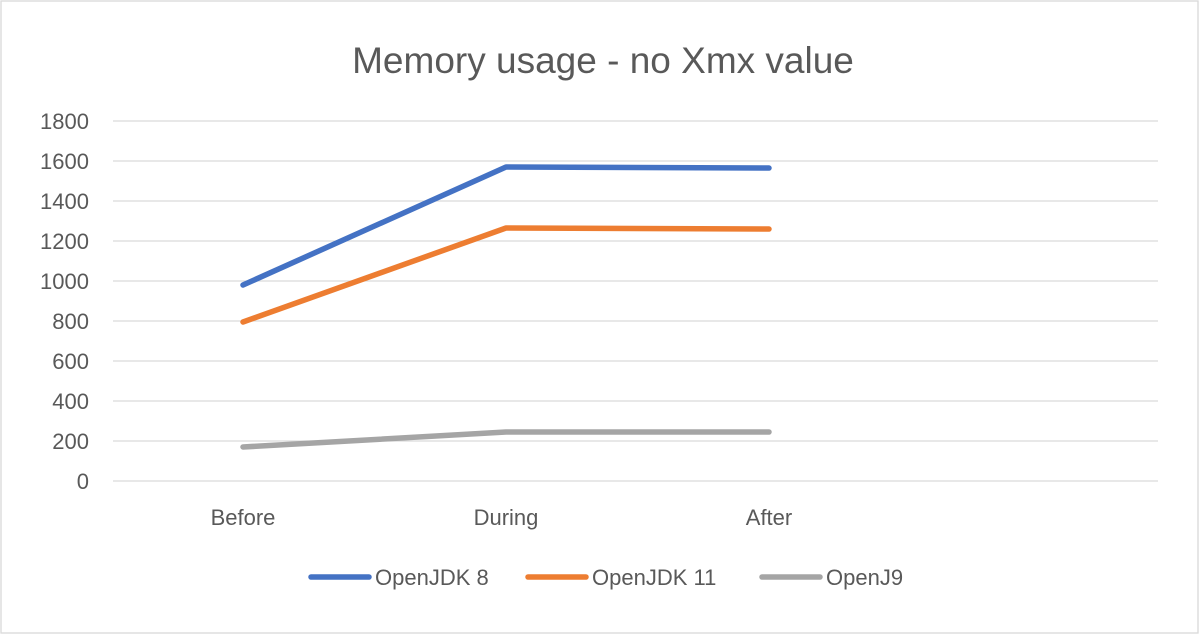  Describe the element at coordinates (769, 517) in the screenshot. I see `x-tick-label: After` at that location.